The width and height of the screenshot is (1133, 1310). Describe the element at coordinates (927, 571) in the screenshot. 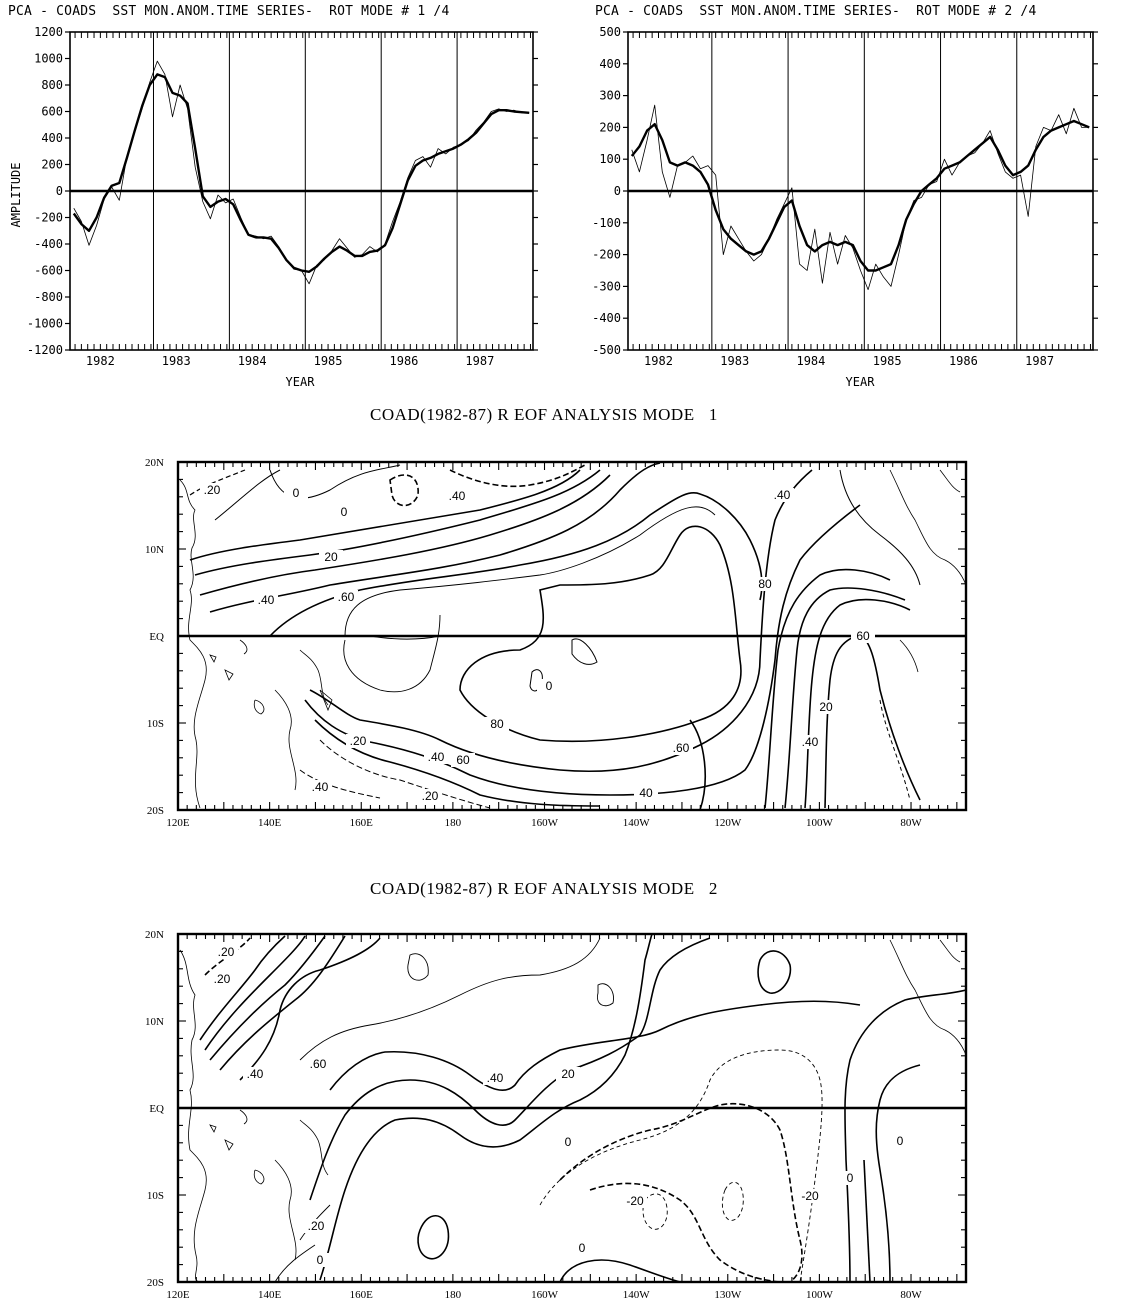

I see `map1-coast-americas` at that location.